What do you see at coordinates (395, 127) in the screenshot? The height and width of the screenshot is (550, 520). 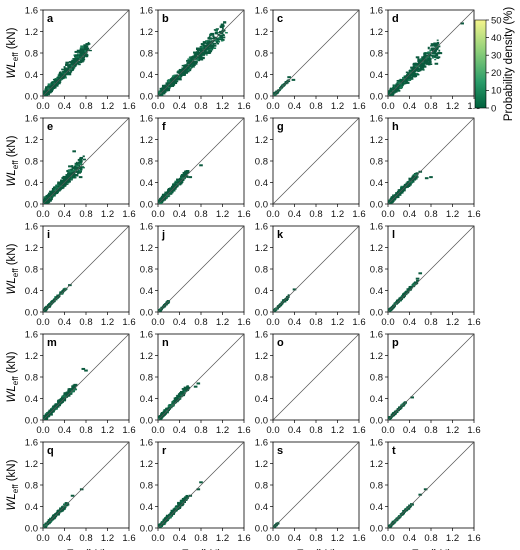 I see `panel-letter: h` at bounding box center [395, 127].